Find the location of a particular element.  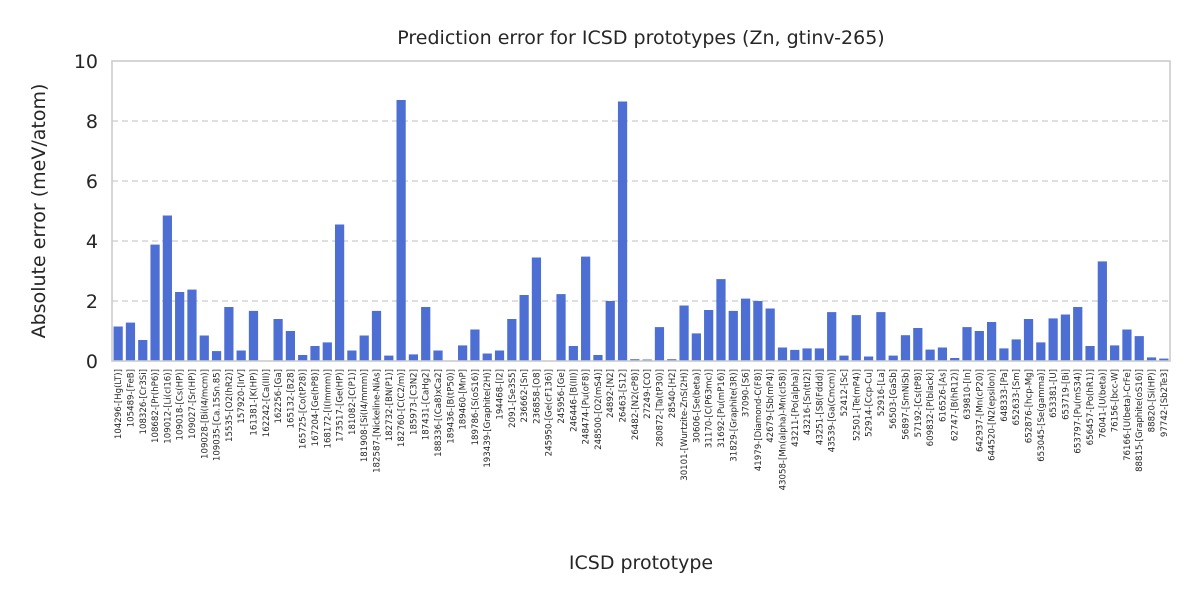

x-tick-label: 167204-[Ge(hP8)] is located at coordinates (316, 407).